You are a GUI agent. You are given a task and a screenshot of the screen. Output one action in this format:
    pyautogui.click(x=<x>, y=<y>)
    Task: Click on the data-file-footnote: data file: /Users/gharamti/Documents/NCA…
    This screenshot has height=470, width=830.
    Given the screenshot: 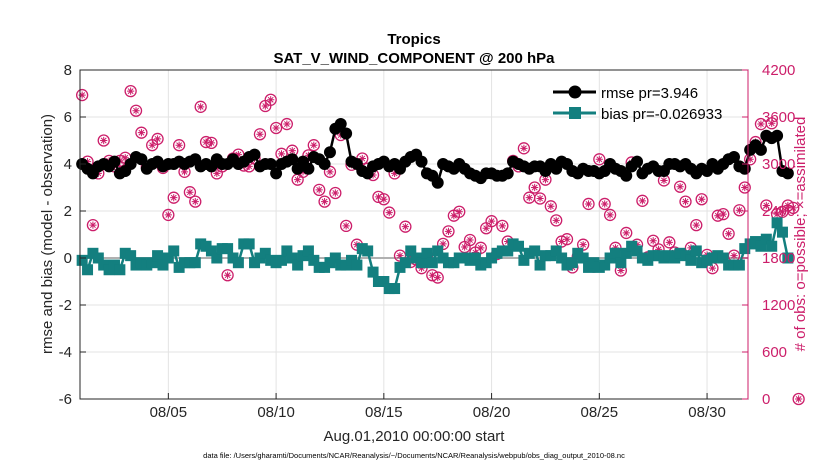 What is the action you would take?
    pyautogui.click(x=414, y=455)
    